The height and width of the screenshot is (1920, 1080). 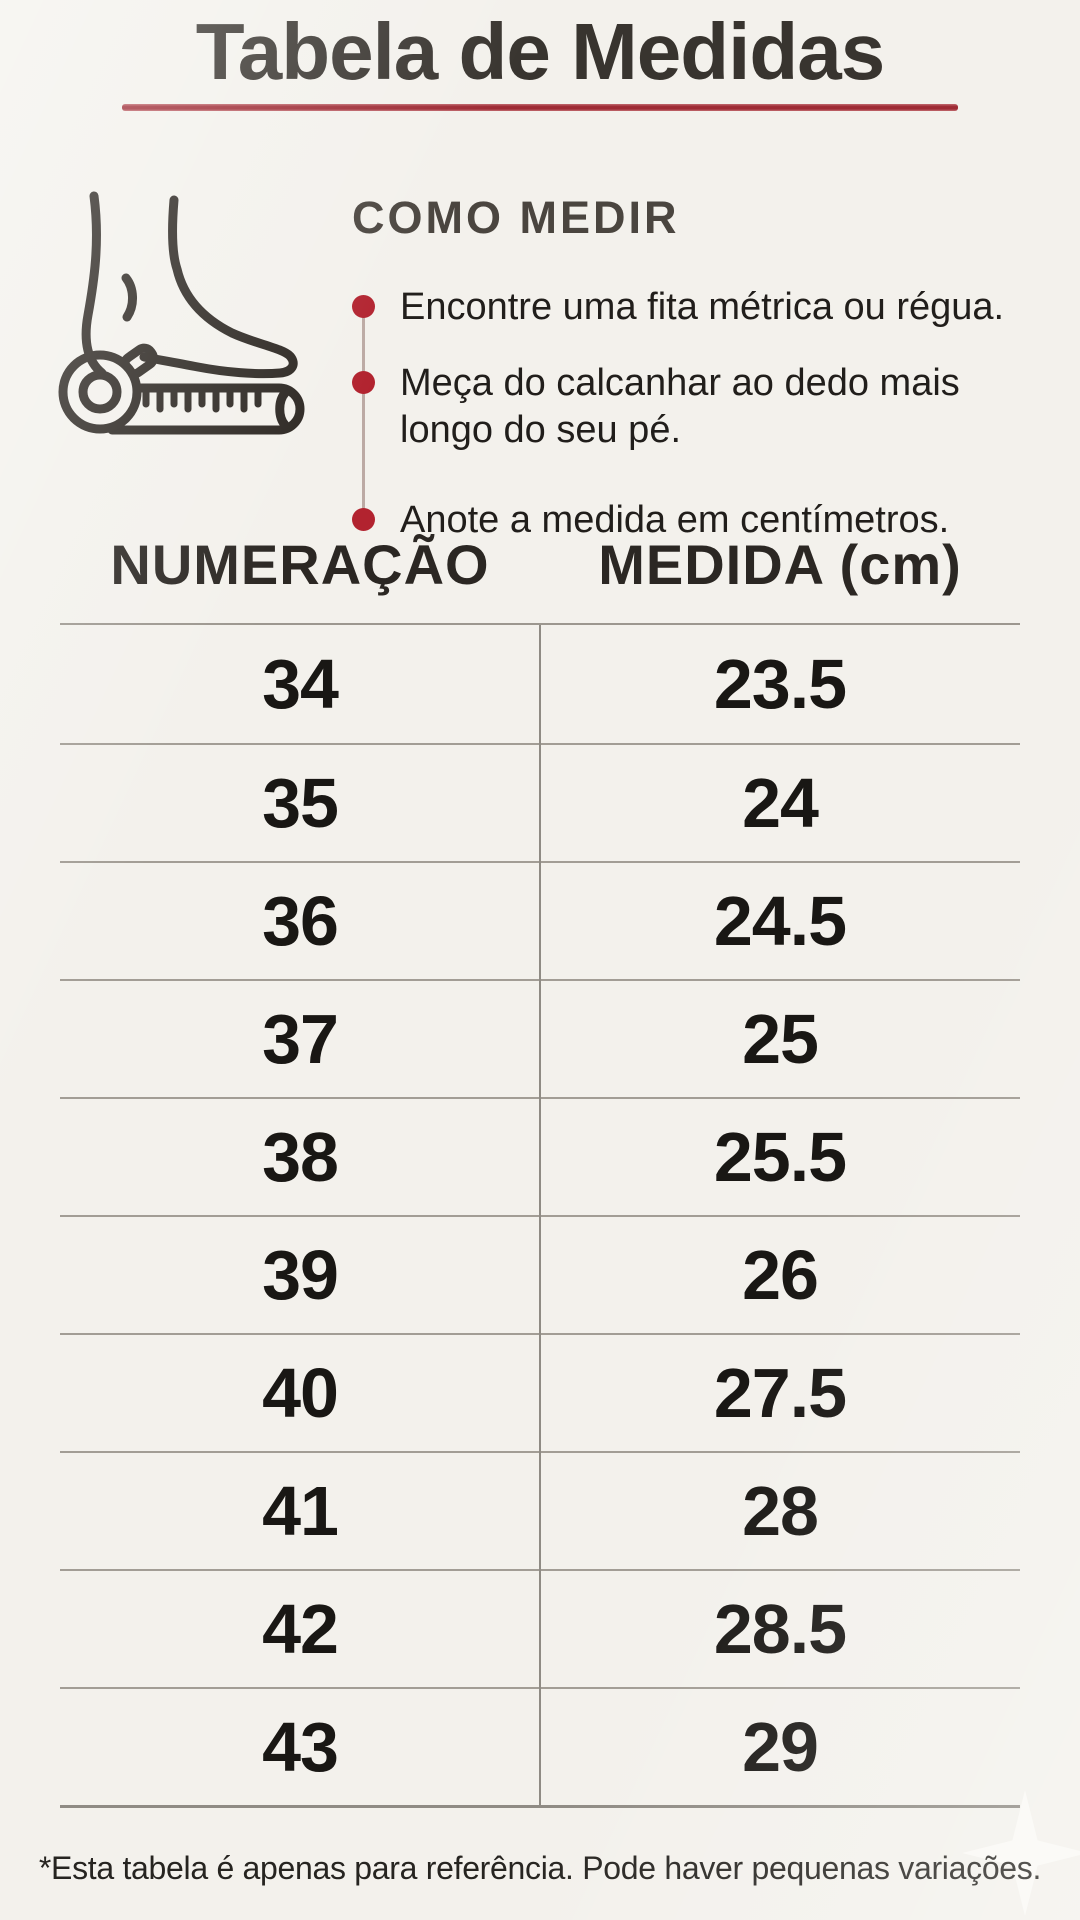 I want to click on table-row: 41 28, so click(x=540, y=1510).